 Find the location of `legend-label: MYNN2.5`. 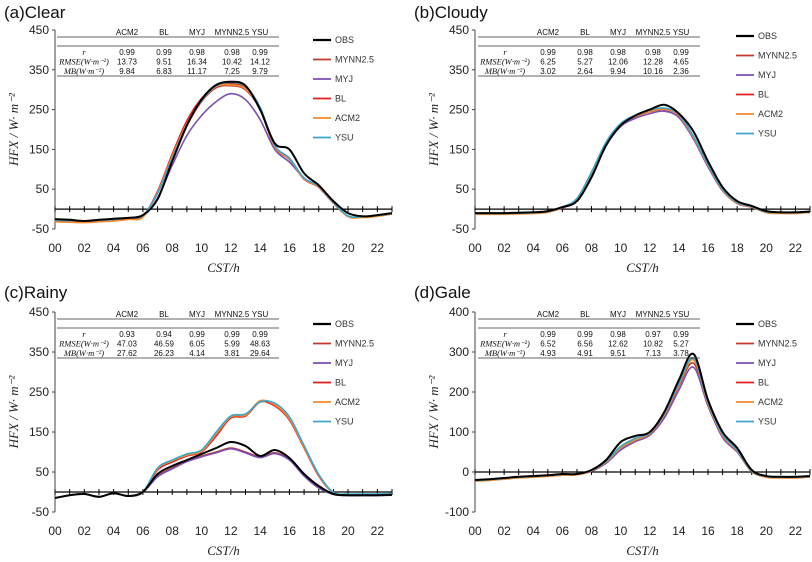

legend-label: MYNN2.5 is located at coordinates (777, 56).